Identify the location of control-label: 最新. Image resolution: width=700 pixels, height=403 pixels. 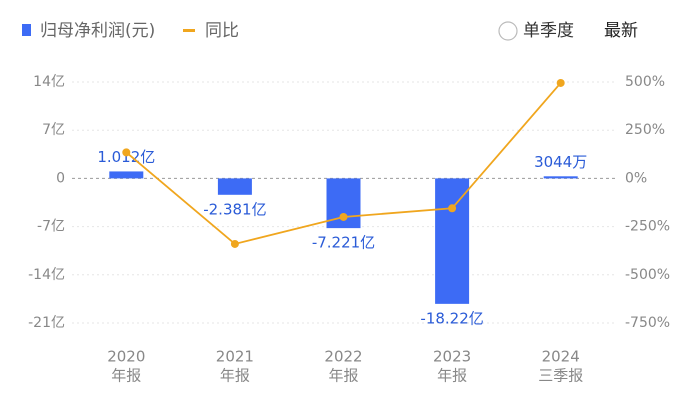
(621, 31).